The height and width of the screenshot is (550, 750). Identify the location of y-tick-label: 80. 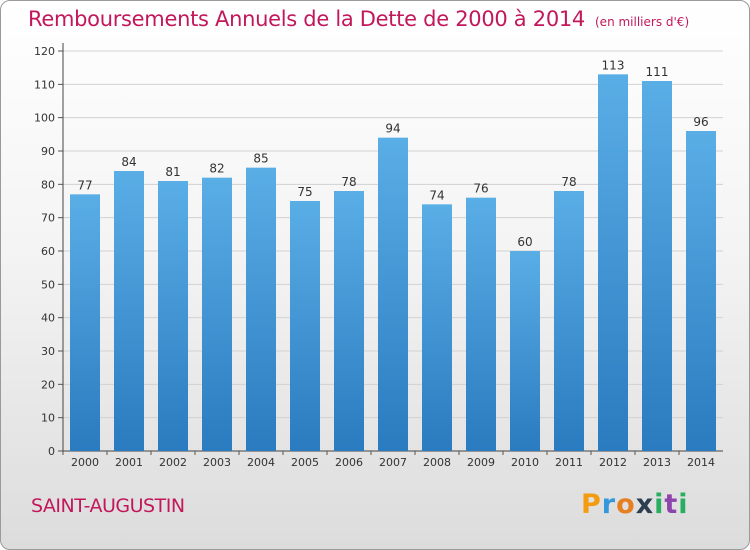
(48, 184).